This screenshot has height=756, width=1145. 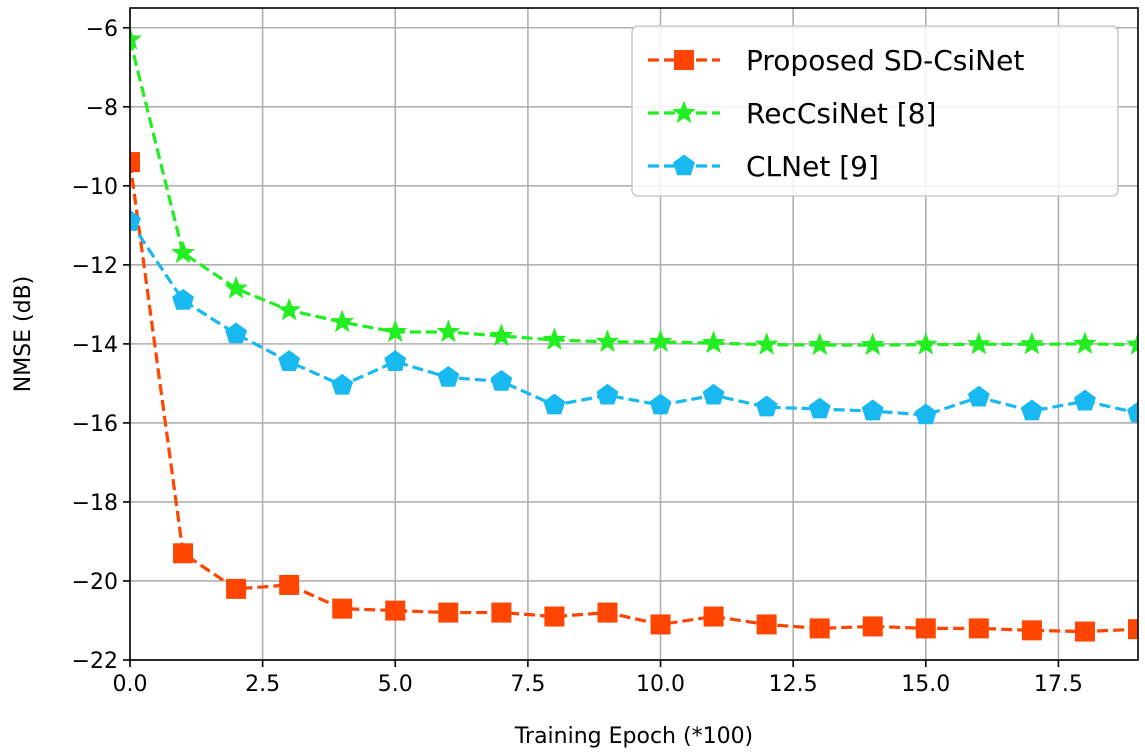 What do you see at coordinates (102, 108) in the screenshot?
I see `y-tick-label: −8` at bounding box center [102, 108].